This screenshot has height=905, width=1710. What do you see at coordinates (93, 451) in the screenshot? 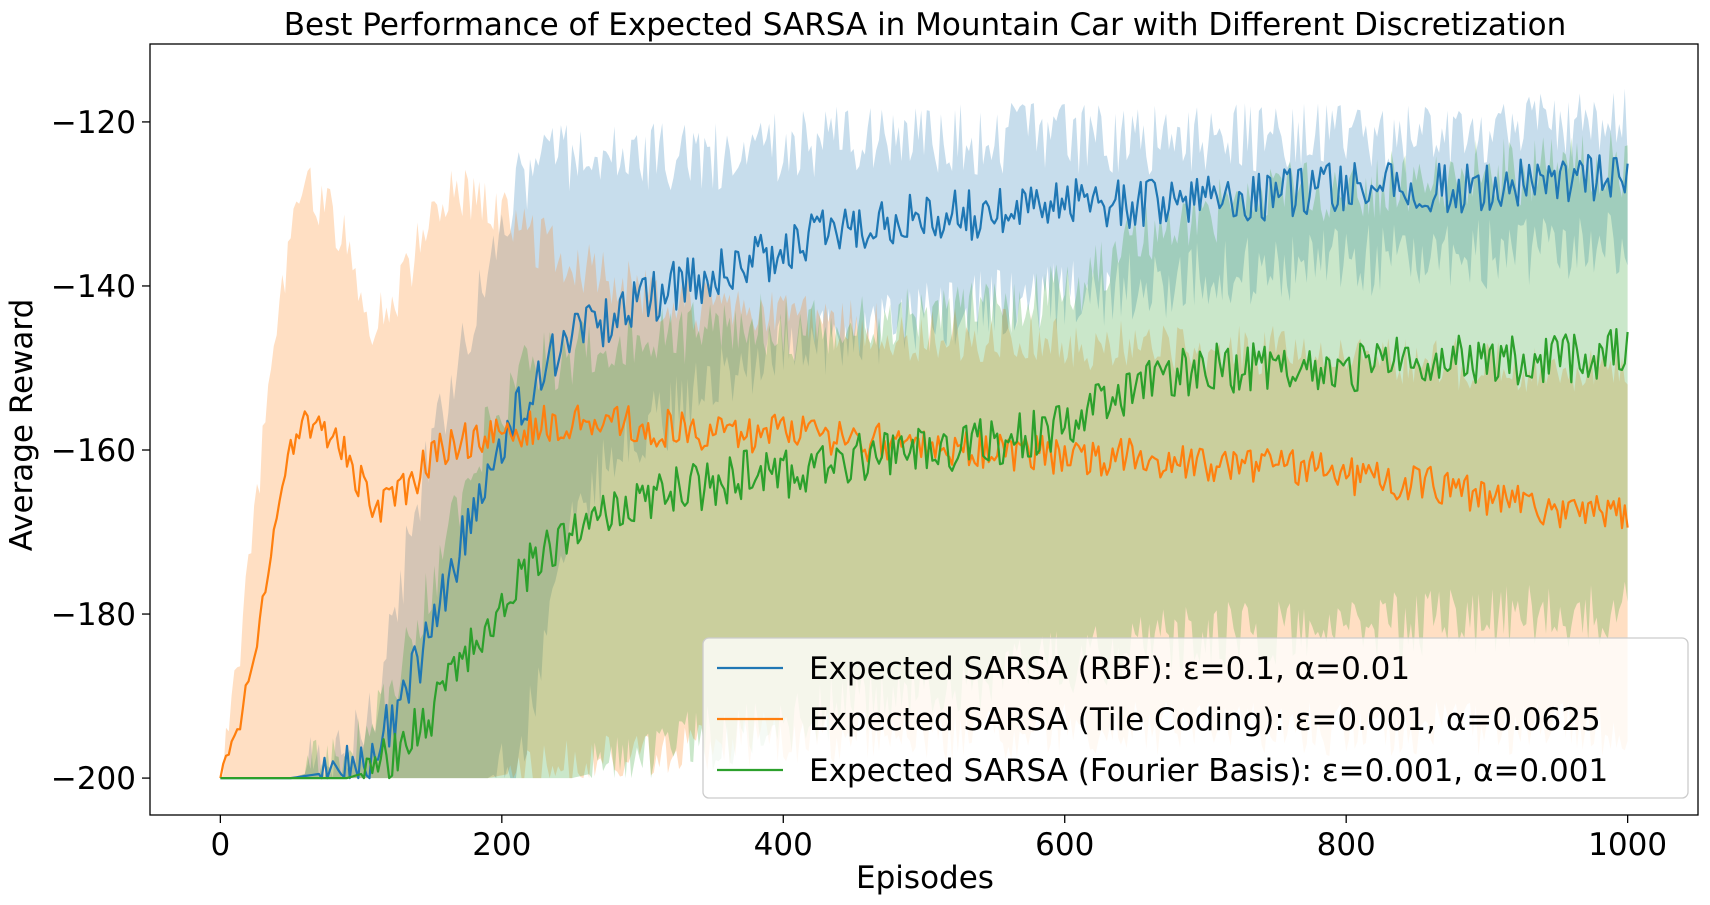
I see `y-tick-label: −160` at bounding box center [93, 451].